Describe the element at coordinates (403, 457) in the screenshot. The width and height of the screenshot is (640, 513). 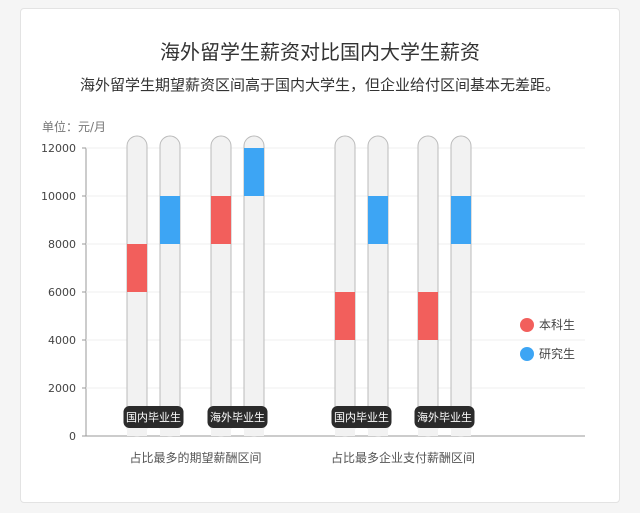
I see `group-label: 占比最多企业支付薪酬区间` at that location.